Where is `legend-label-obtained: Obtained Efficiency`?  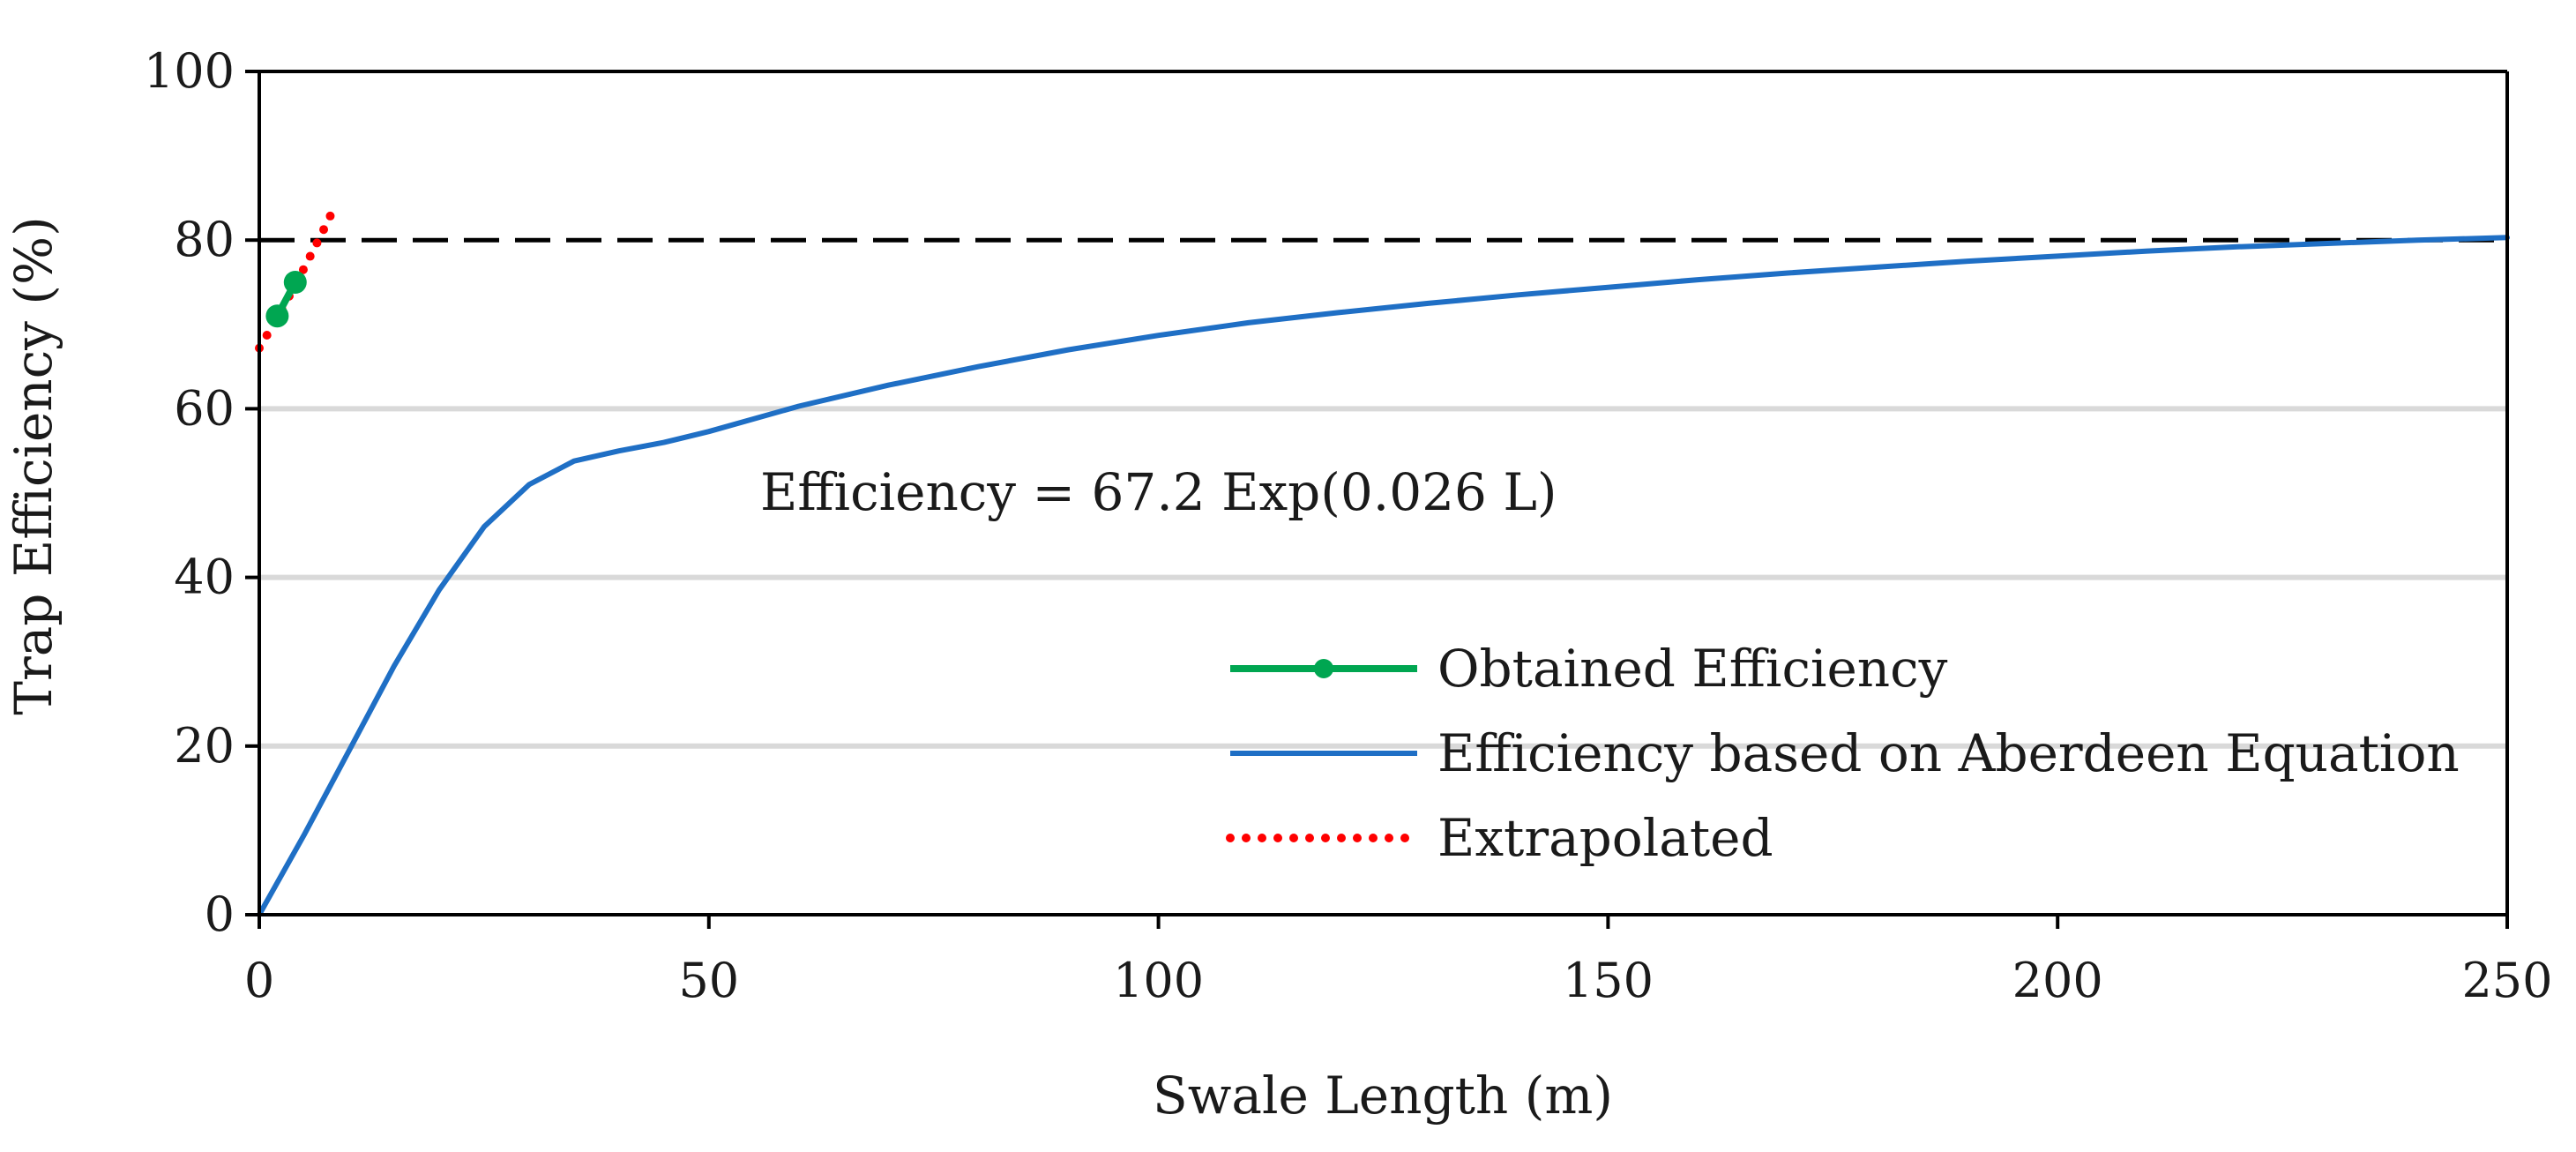 legend-label-obtained: Obtained Efficiency is located at coordinates (1692, 669).